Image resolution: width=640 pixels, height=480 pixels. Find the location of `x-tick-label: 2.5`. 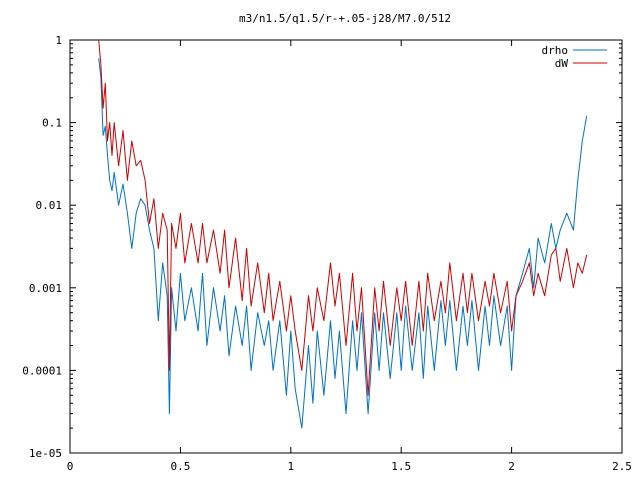

x-tick-label: 2.5 is located at coordinates (622, 466).